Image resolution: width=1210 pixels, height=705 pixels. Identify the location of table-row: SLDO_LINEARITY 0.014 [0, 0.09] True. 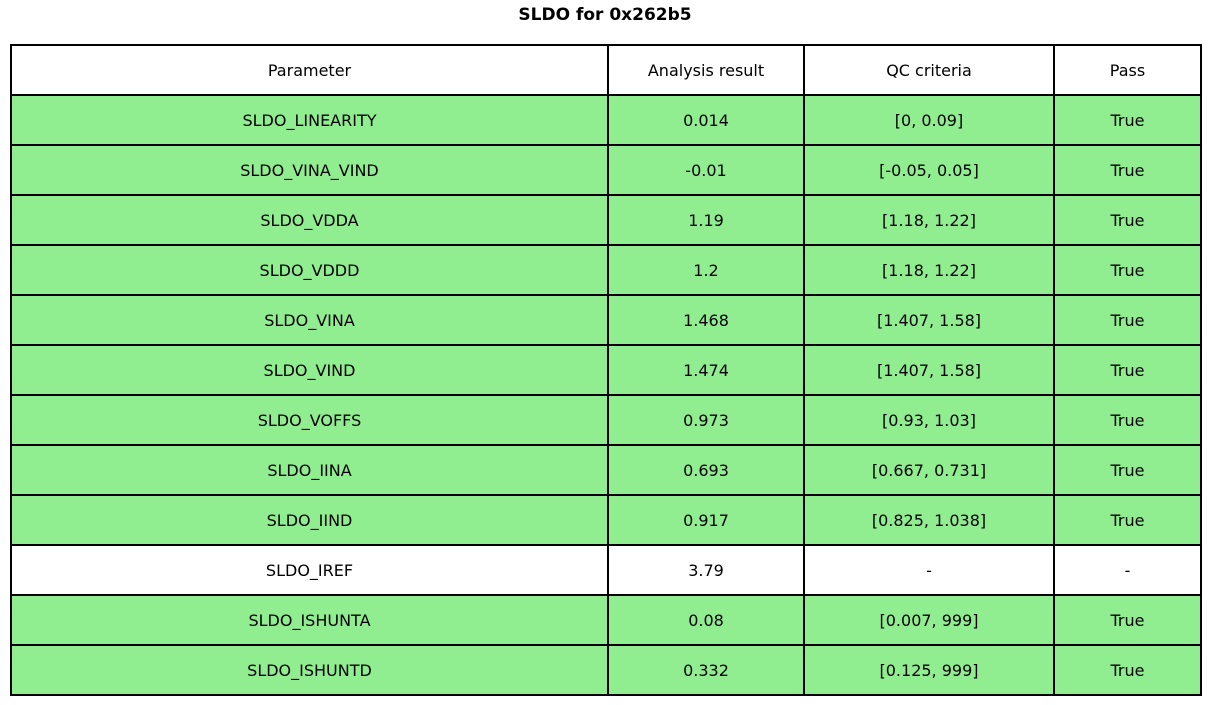
(606, 120).